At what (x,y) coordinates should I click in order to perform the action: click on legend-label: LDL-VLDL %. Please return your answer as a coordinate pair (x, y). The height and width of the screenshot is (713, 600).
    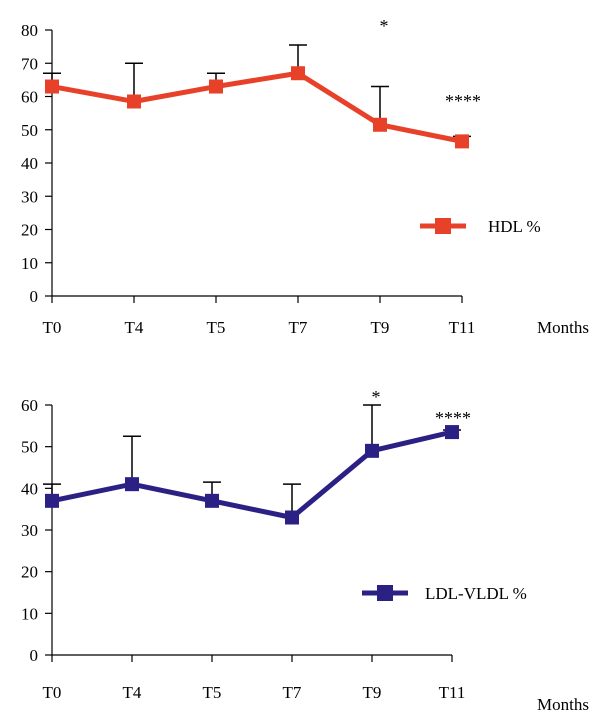
    Looking at the image, I should click on (476, 593).